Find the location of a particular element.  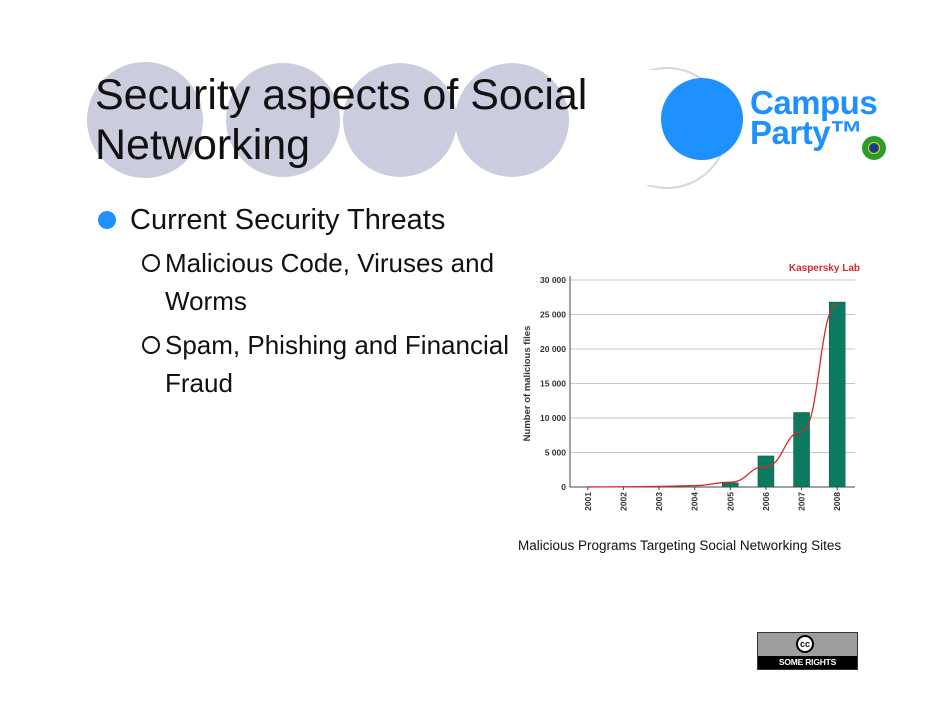

bullet-item: Current Security Threats is located at coordinates (308, 220).